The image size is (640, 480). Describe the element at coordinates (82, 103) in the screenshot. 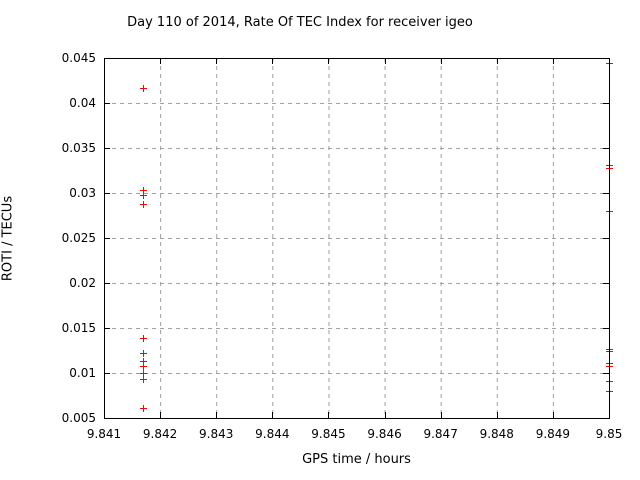

I see `y-tick-label: 0.04` at that location.